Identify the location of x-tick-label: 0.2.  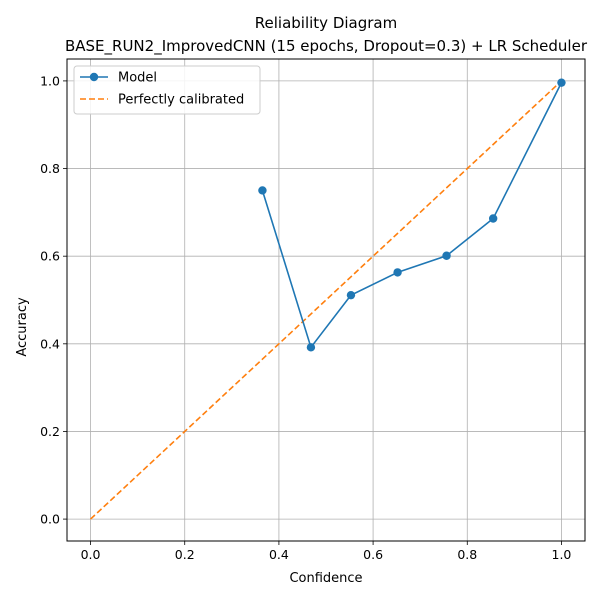
(185, 554).